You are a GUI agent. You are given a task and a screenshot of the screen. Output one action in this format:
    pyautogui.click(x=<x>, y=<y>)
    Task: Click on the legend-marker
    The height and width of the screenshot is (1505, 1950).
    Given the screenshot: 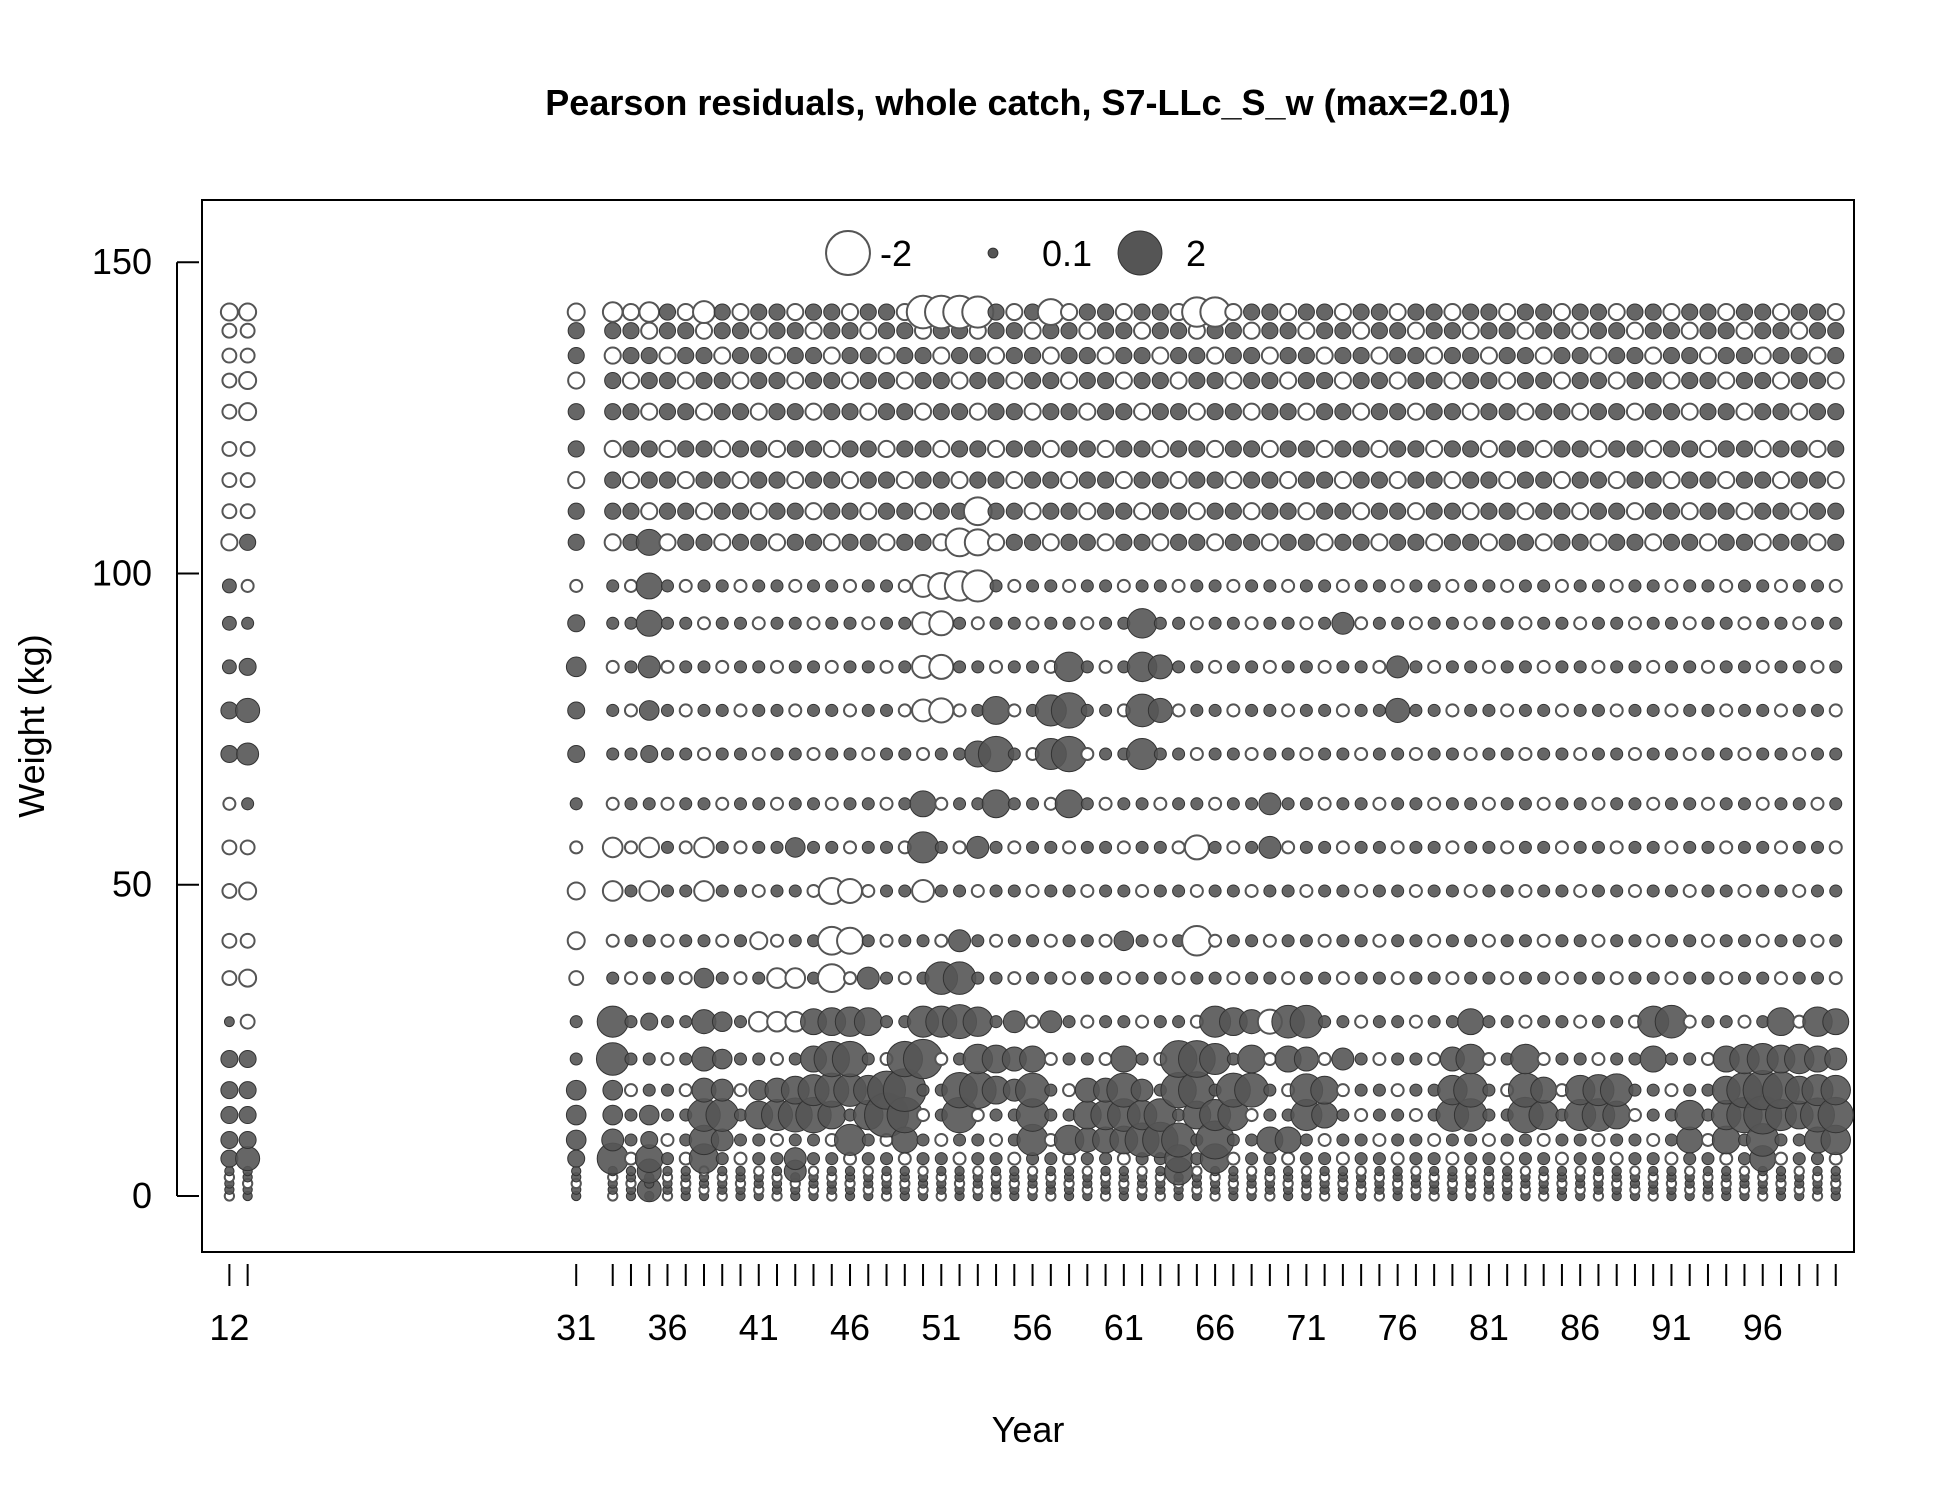 What is the action you would take?
    pyautogui.click(x=993, y=253)
    